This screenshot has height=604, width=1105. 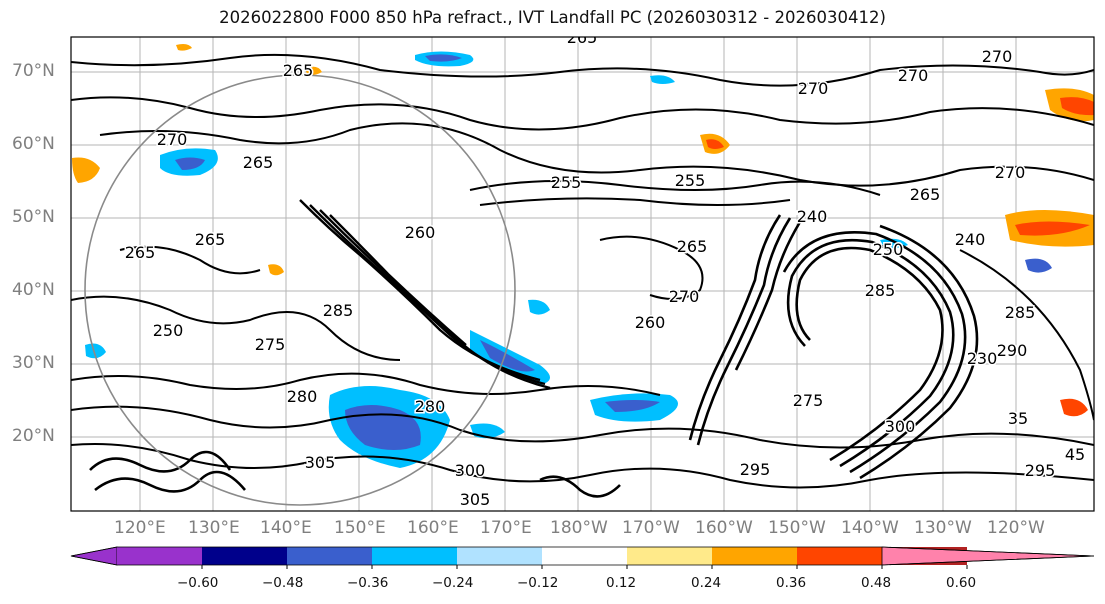 I want to click on contour-label: 230, so click(x=982, y=358).